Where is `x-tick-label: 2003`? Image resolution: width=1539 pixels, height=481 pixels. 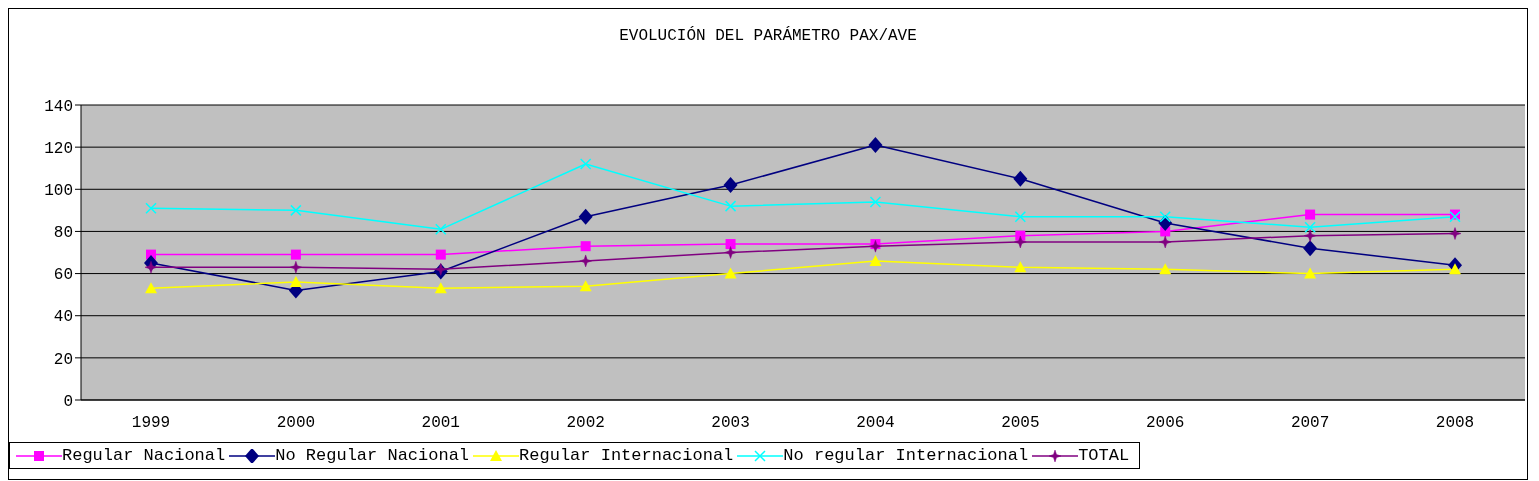
x-tick-label: 2003 is located at coordinates (730, 423).